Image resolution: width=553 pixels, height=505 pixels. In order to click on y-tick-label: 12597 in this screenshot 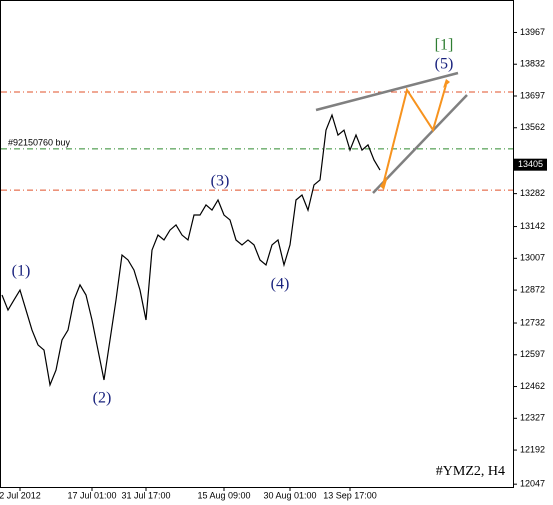, I will do `click(532, 354)`.